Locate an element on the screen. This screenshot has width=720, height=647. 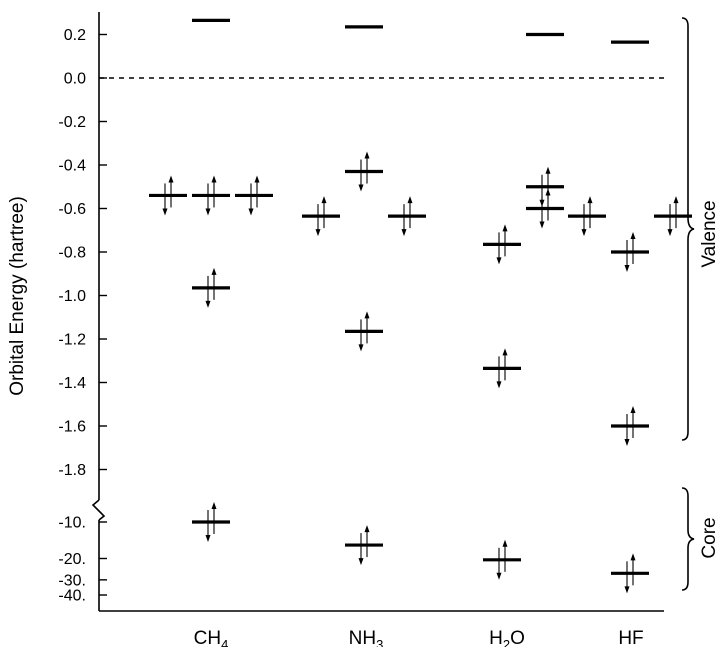
core-bracket is located at coordinates (688, 539).